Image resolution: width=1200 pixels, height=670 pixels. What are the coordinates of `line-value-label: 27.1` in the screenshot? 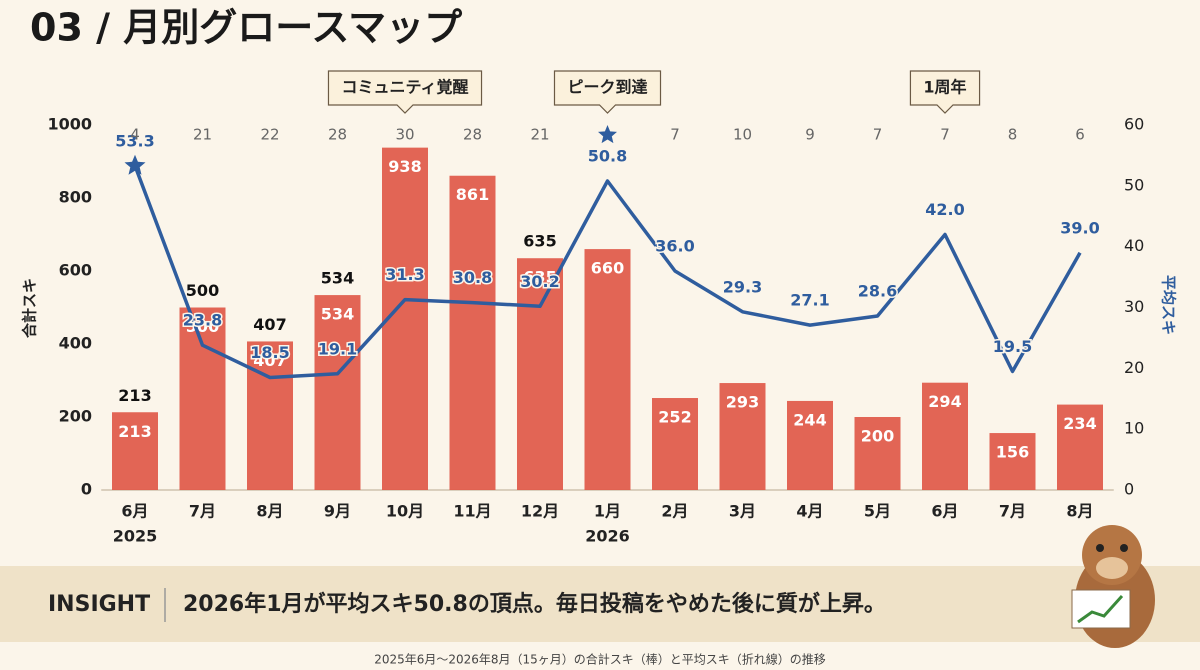 It's located at (809, 300).